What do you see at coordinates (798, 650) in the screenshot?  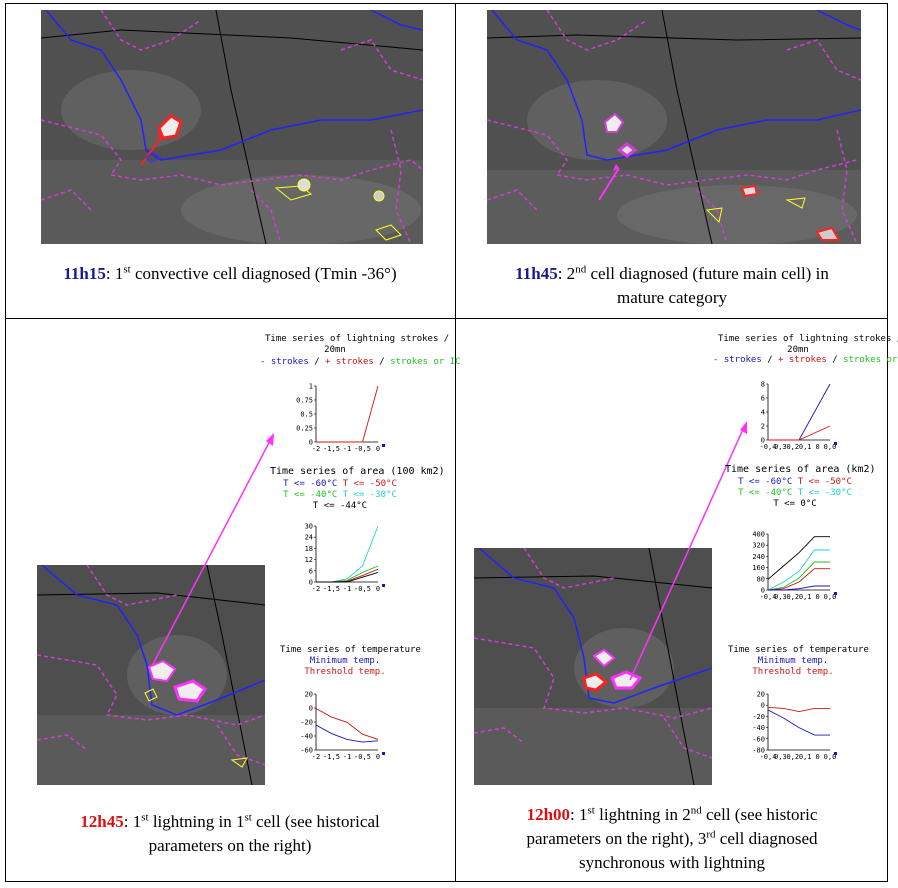 I see `temp-title-12h00: Time series of temperature` at bounding box center [798, 650].